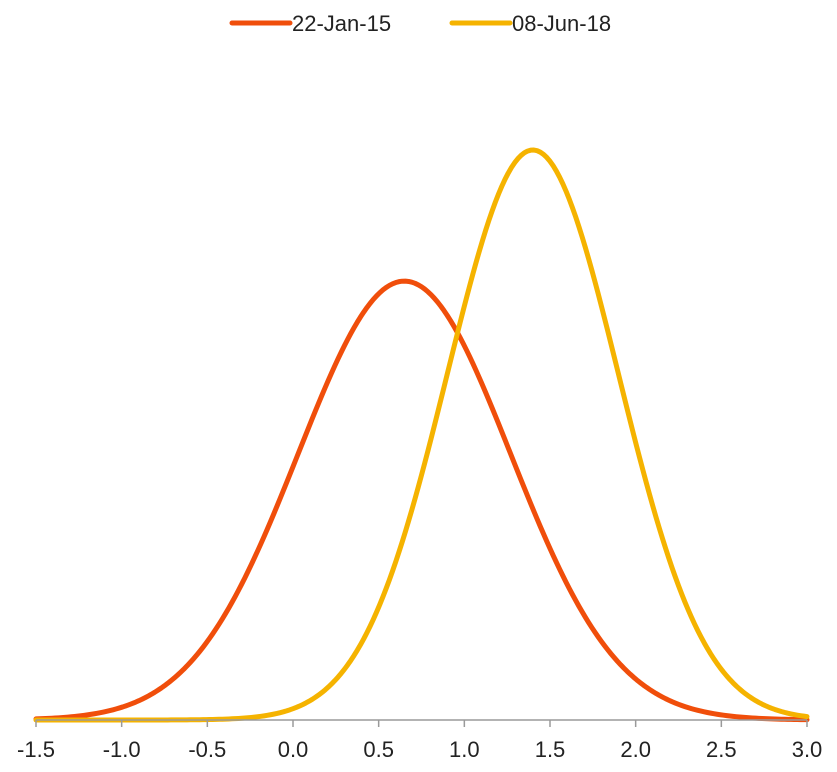  Describe the element at coordinates (635, 749) in the screenshot. I see `x-tick-label: 2.0` at that location.